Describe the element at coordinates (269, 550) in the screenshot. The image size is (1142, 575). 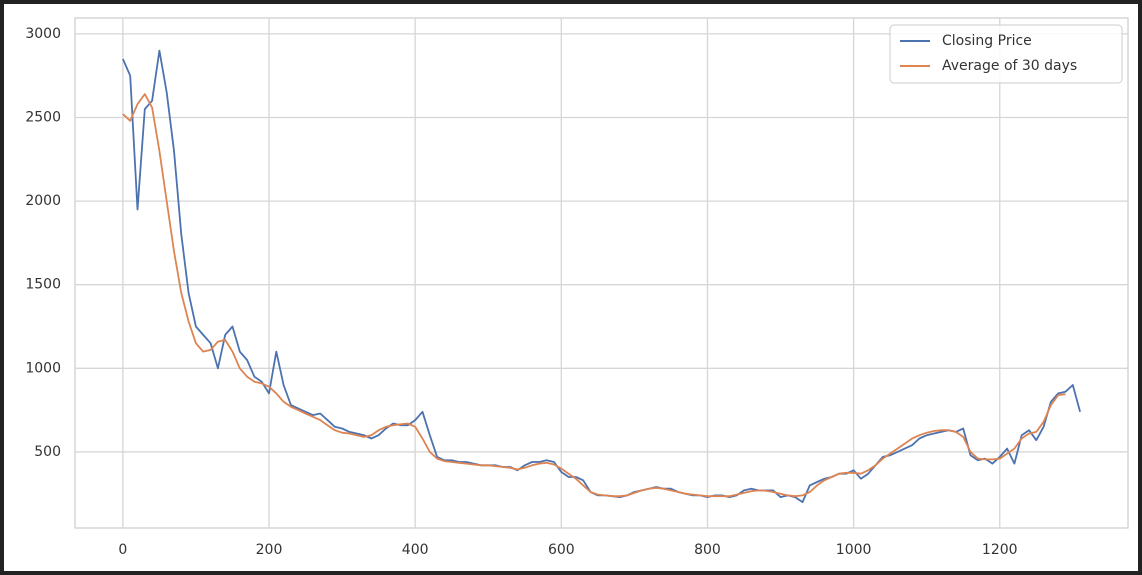
I see `x-tick-label: 200` at that location.